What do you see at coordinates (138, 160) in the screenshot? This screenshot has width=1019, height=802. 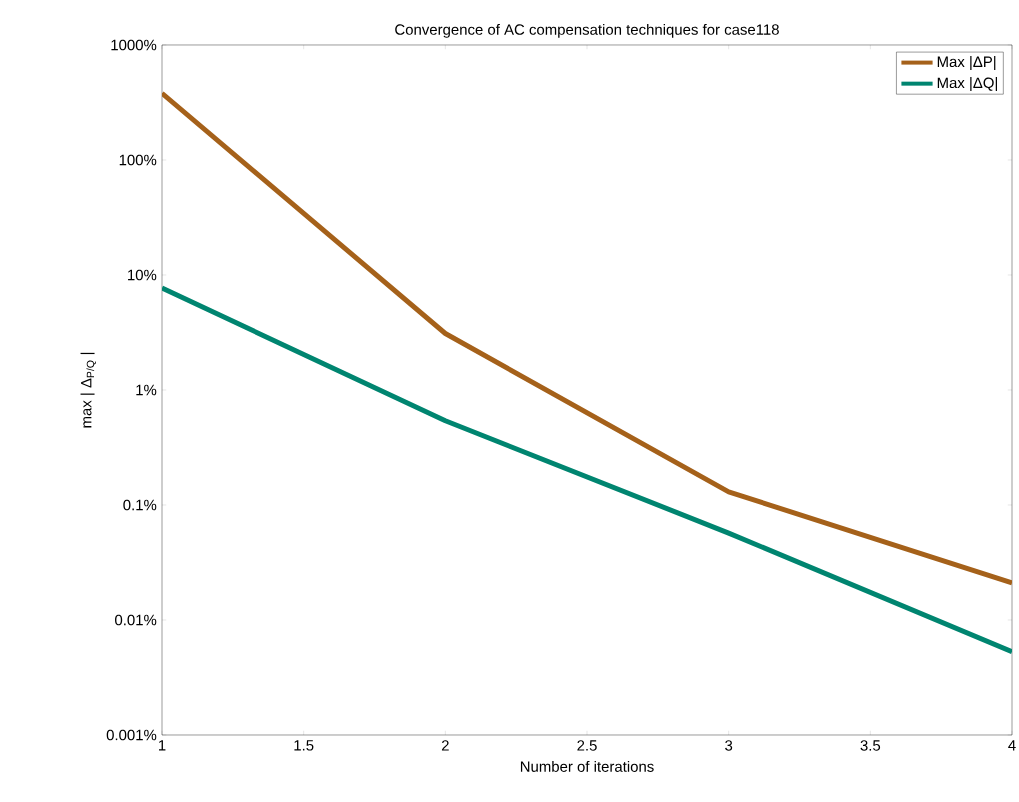 I see `y-tick-label: 100%` at bounding box center [138, 160].